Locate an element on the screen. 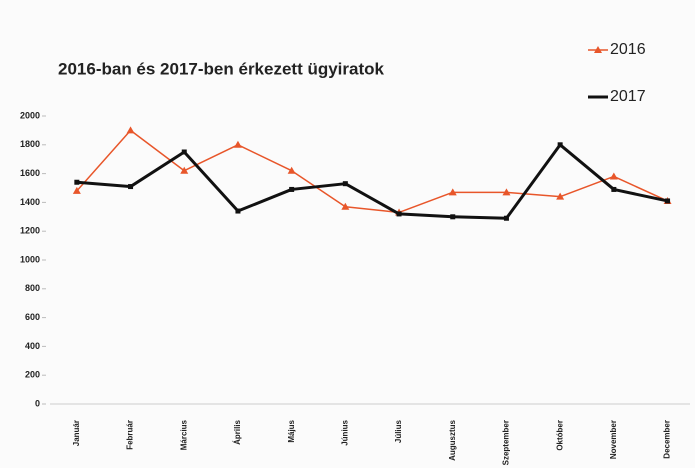  y-tick-label: 1800 is located at coordinates (30, 144).